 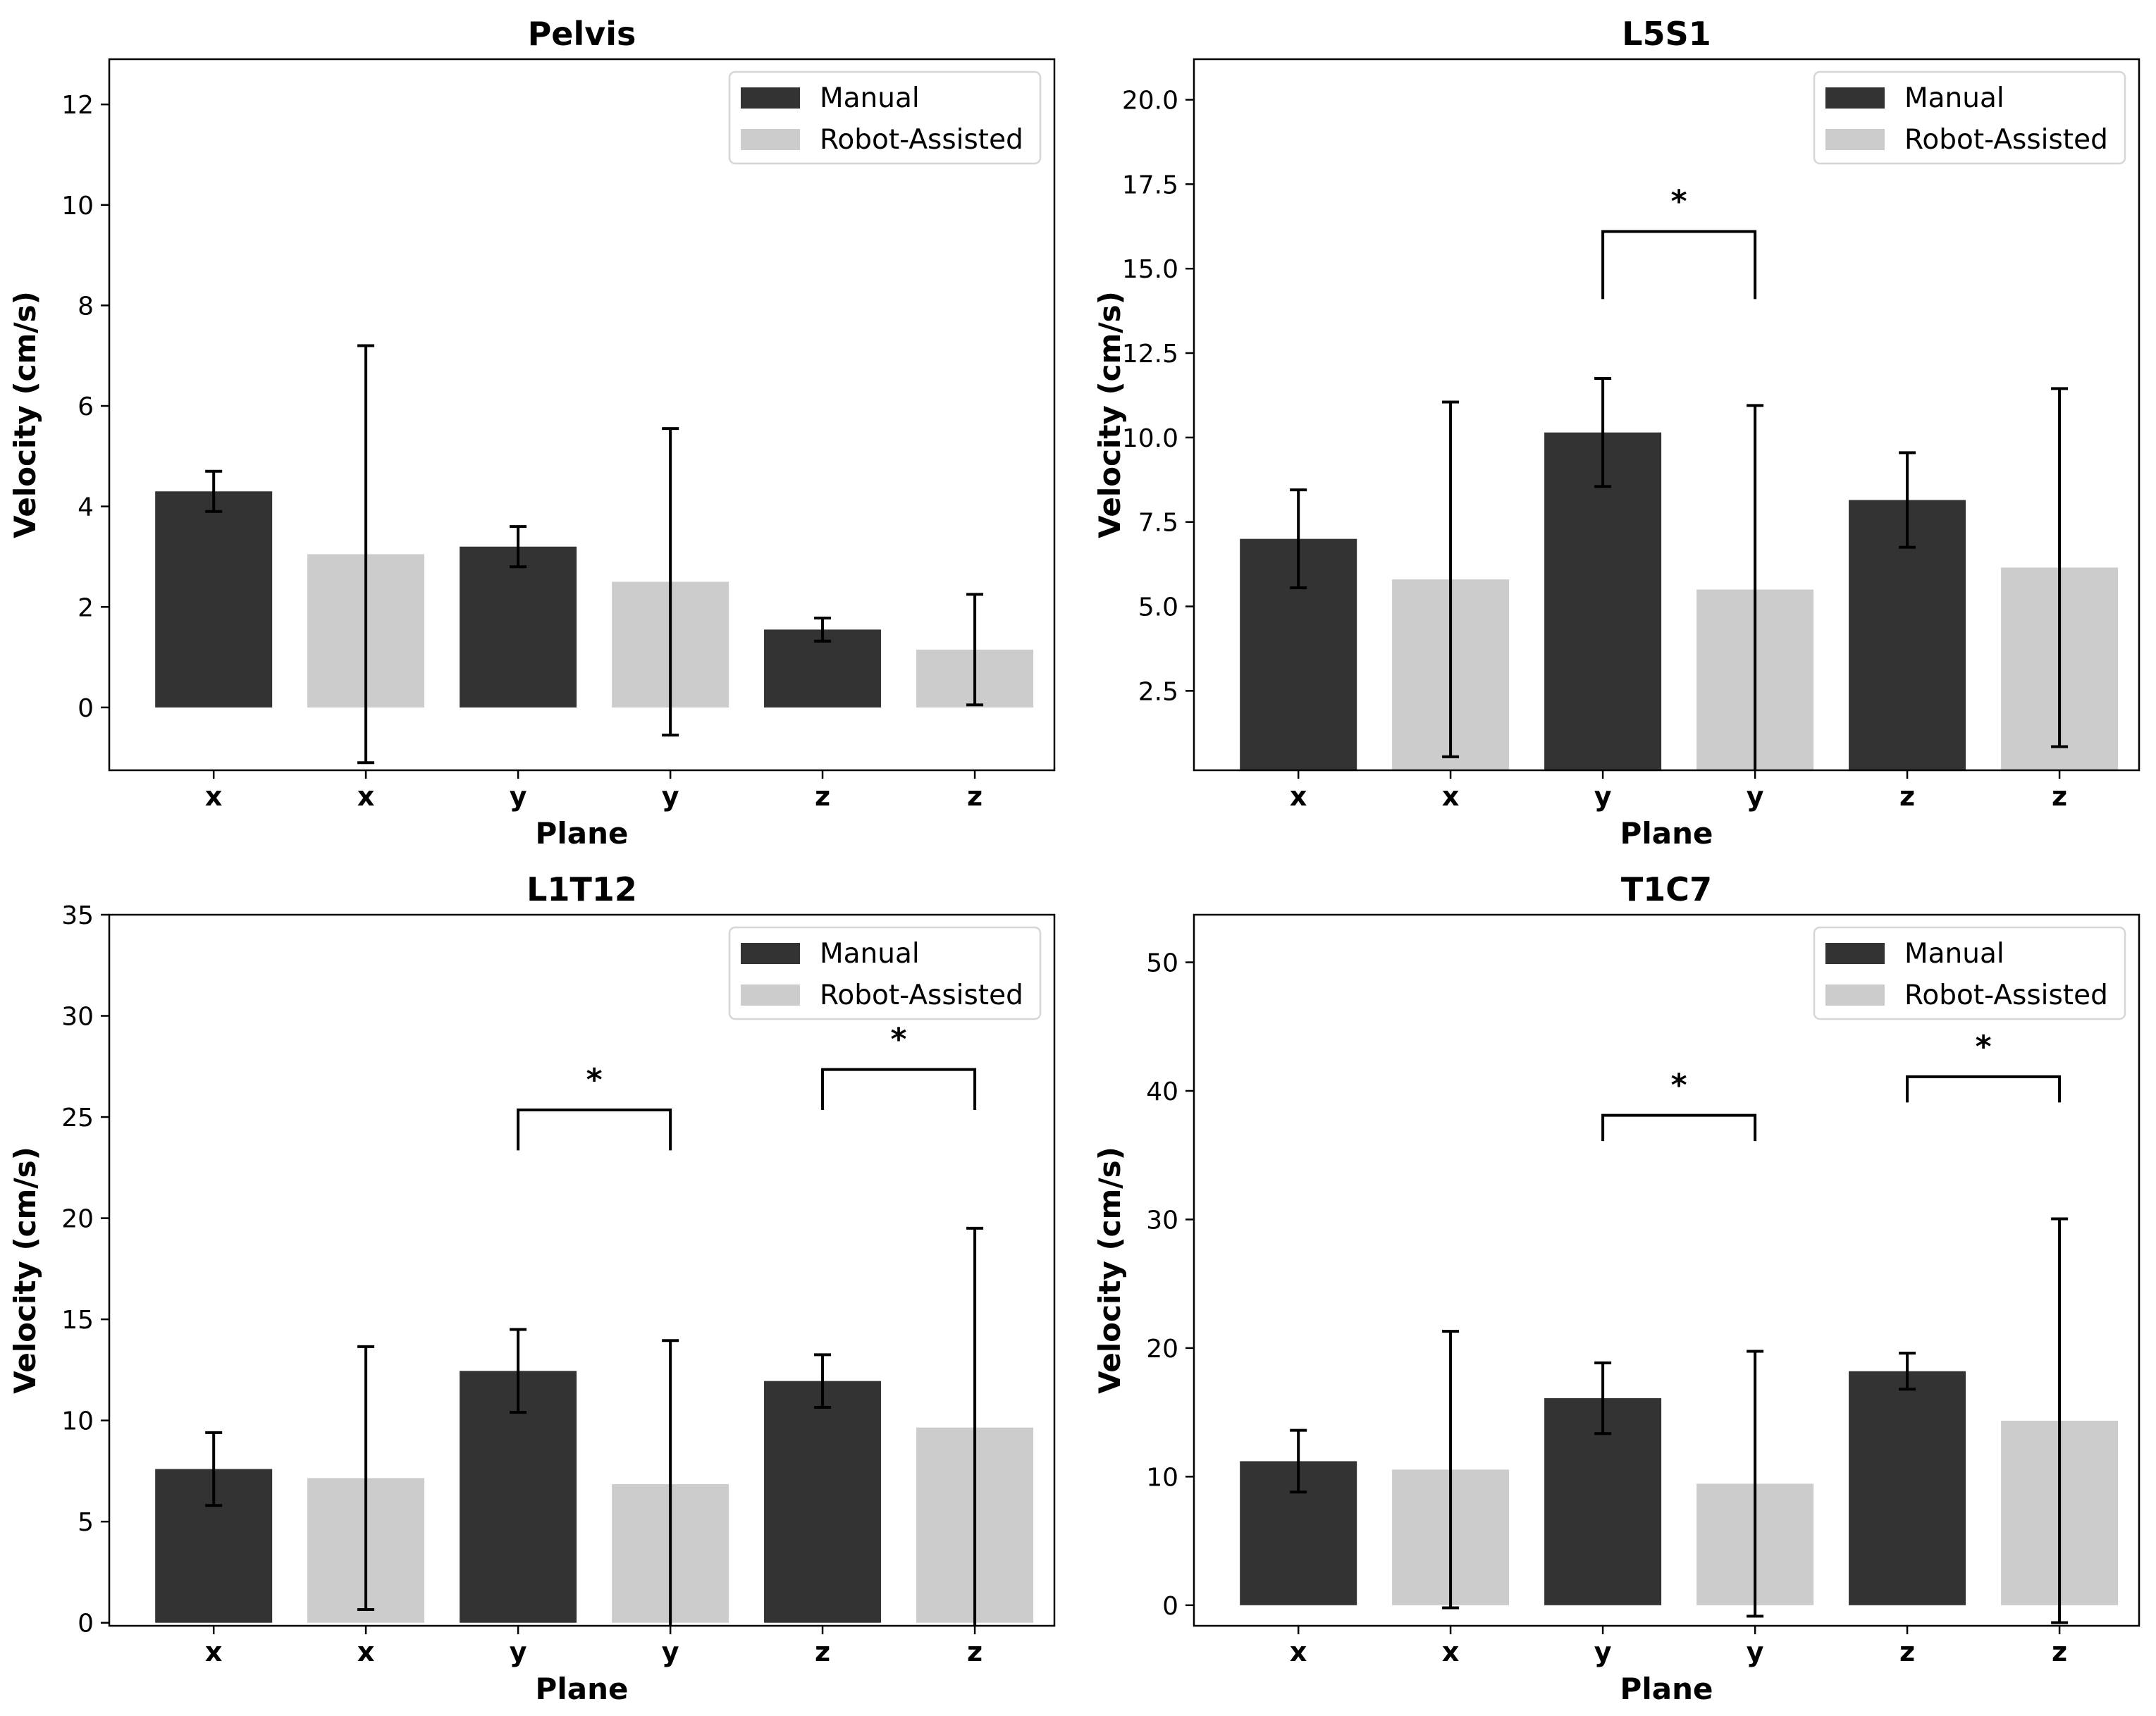 I want to click on bar-manual-x, so click(x=214, y=600).